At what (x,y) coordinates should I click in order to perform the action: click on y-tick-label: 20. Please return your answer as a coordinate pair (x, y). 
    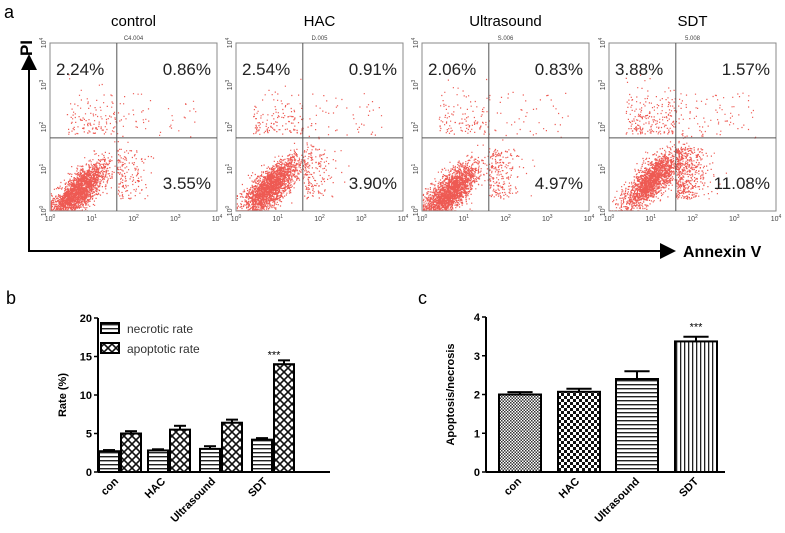
    Looking at the image, I should click on (86, 319).